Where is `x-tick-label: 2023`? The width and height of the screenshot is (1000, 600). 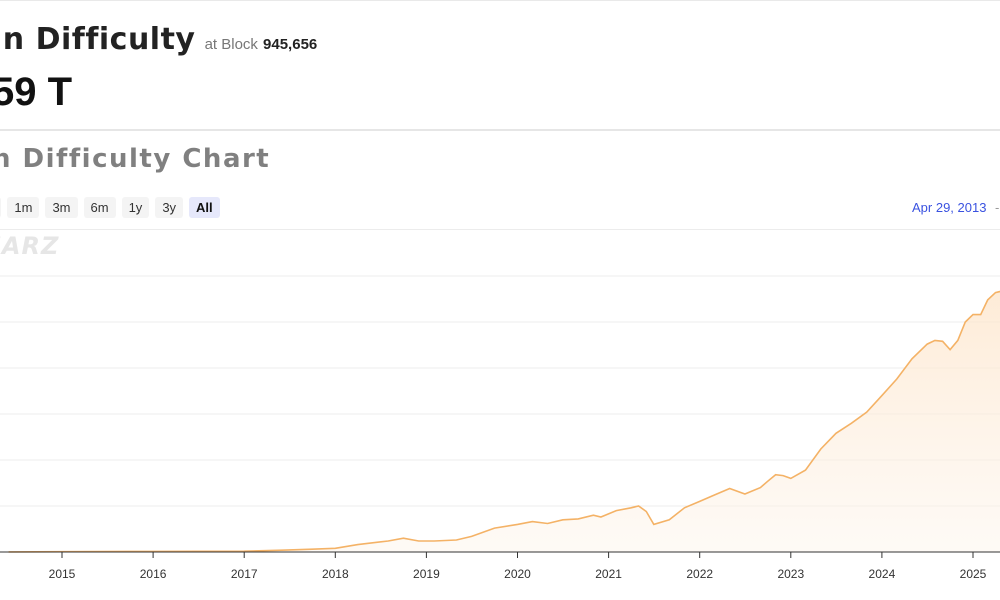 x-tick-label: 2023 is located at coordinates (790, 574).